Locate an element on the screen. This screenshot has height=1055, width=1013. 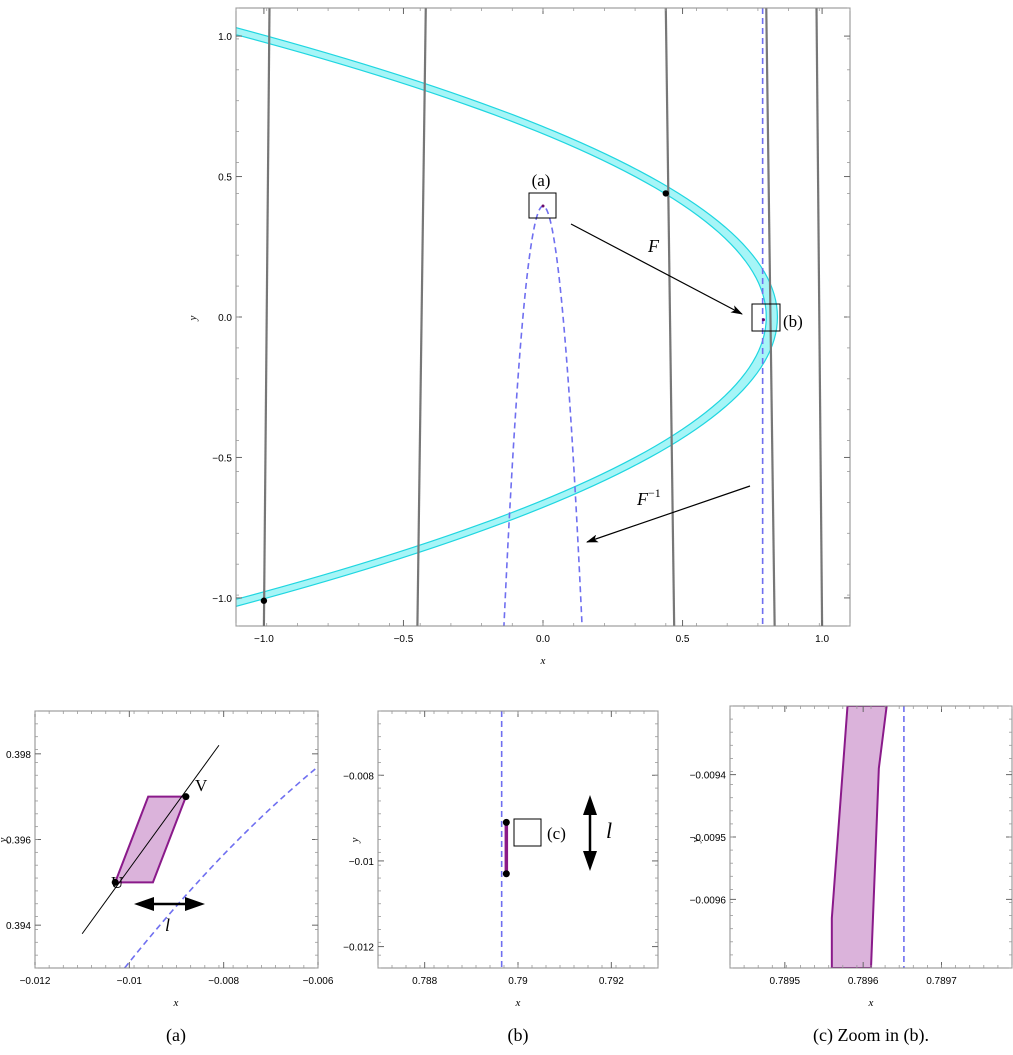
l-arrow-vertical is located at coordinates (590, 833).